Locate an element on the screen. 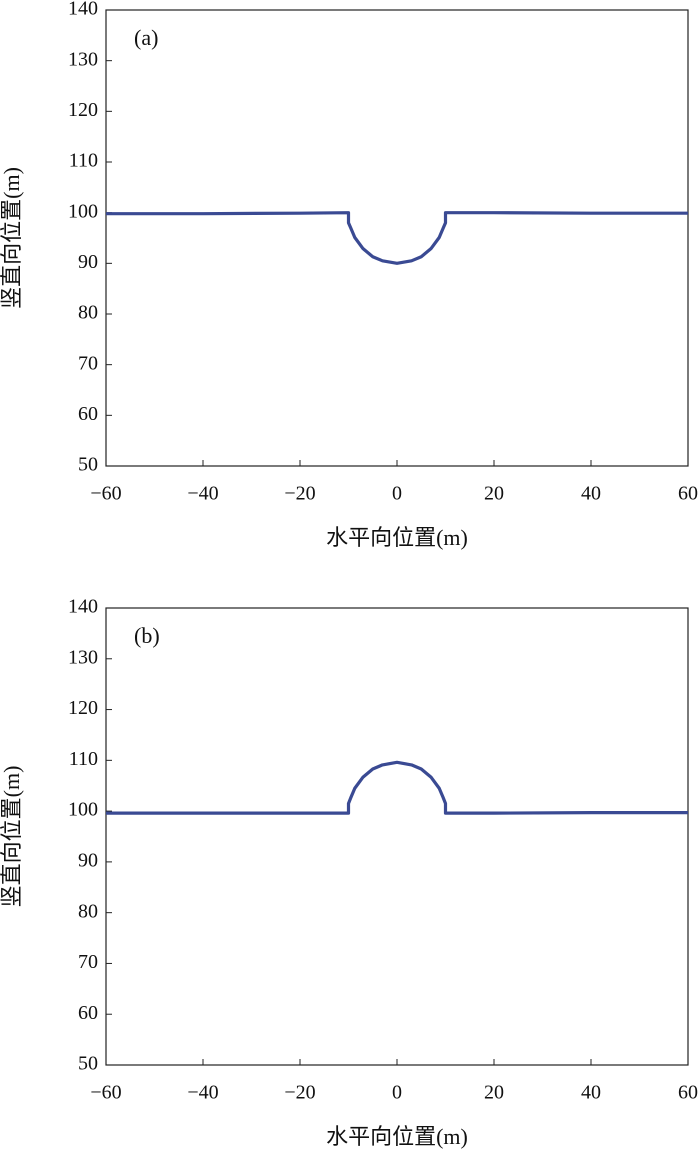 This screenshot has height=1150, width=700. panel-label: (b) is located at coordinates (147, 635).